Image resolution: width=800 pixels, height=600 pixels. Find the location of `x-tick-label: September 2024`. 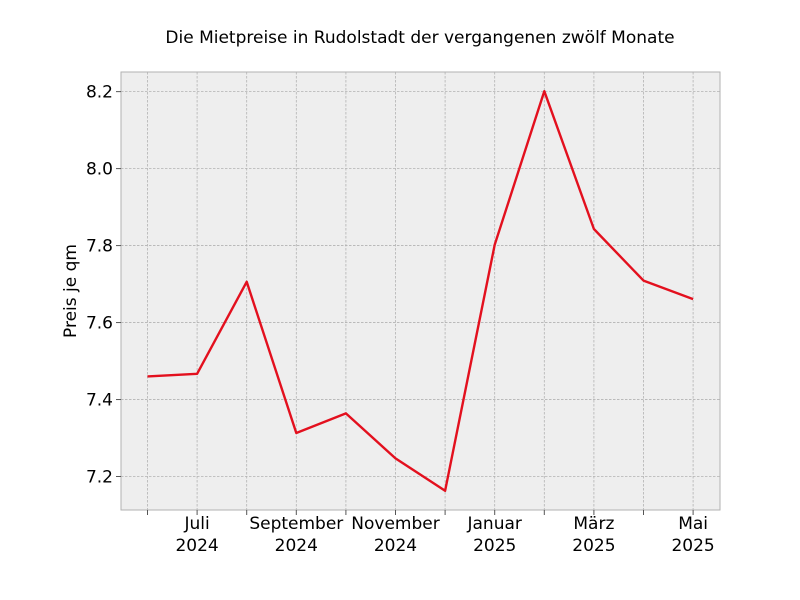

x-tick-label: September 2024 is located at coordinates (296, 535).